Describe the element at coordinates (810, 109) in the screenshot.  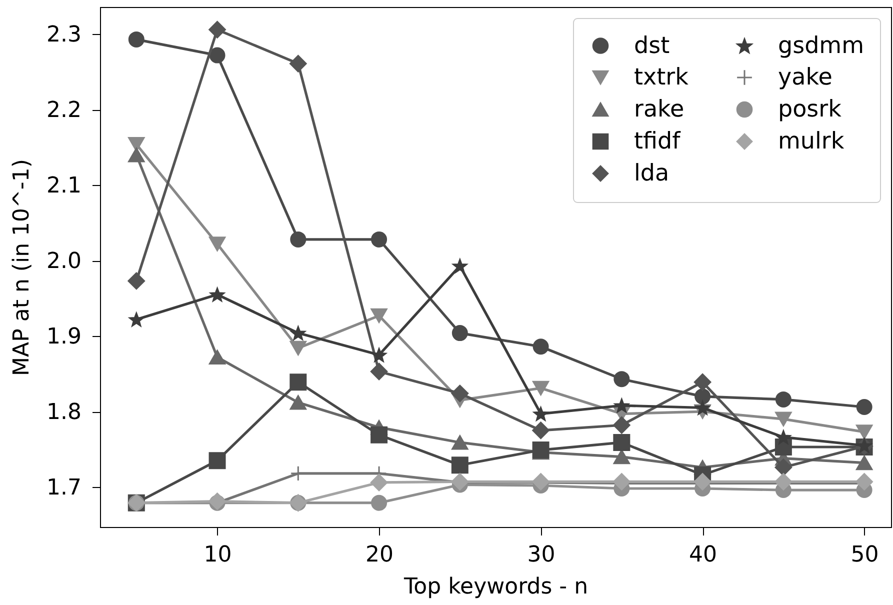
I see `legend-label: posrk` at that location.